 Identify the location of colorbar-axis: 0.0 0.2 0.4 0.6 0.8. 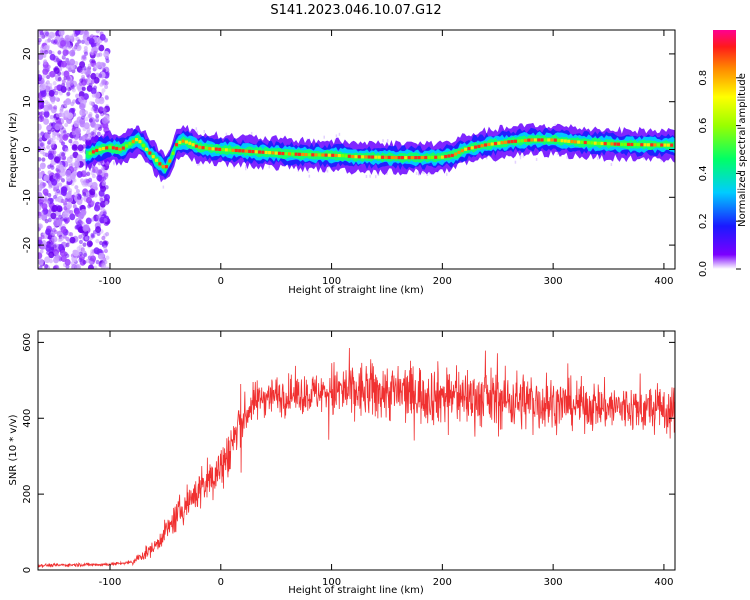
(719, 173).